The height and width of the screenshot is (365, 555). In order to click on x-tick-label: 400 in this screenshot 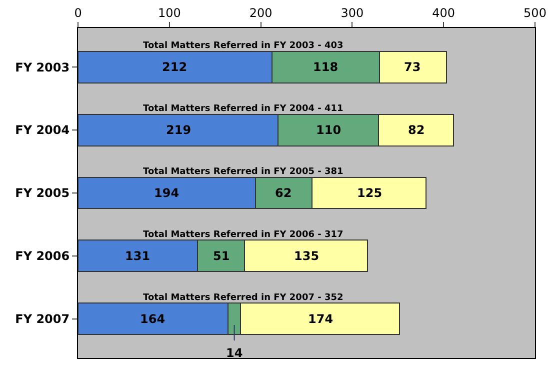, I will do `click(444, 13)`.